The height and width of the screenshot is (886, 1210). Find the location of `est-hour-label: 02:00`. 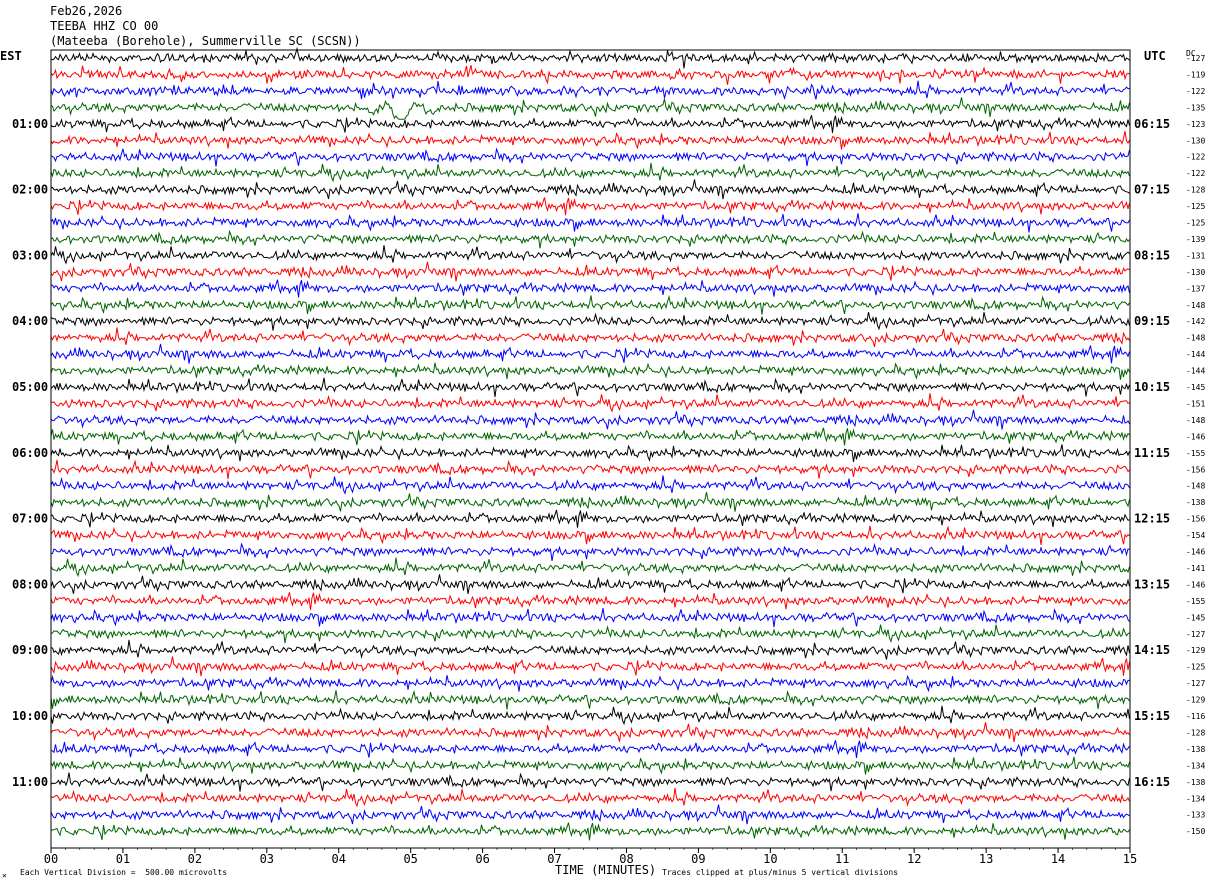

est-hour-label: 02:00 is located at coordinates (30, 190).